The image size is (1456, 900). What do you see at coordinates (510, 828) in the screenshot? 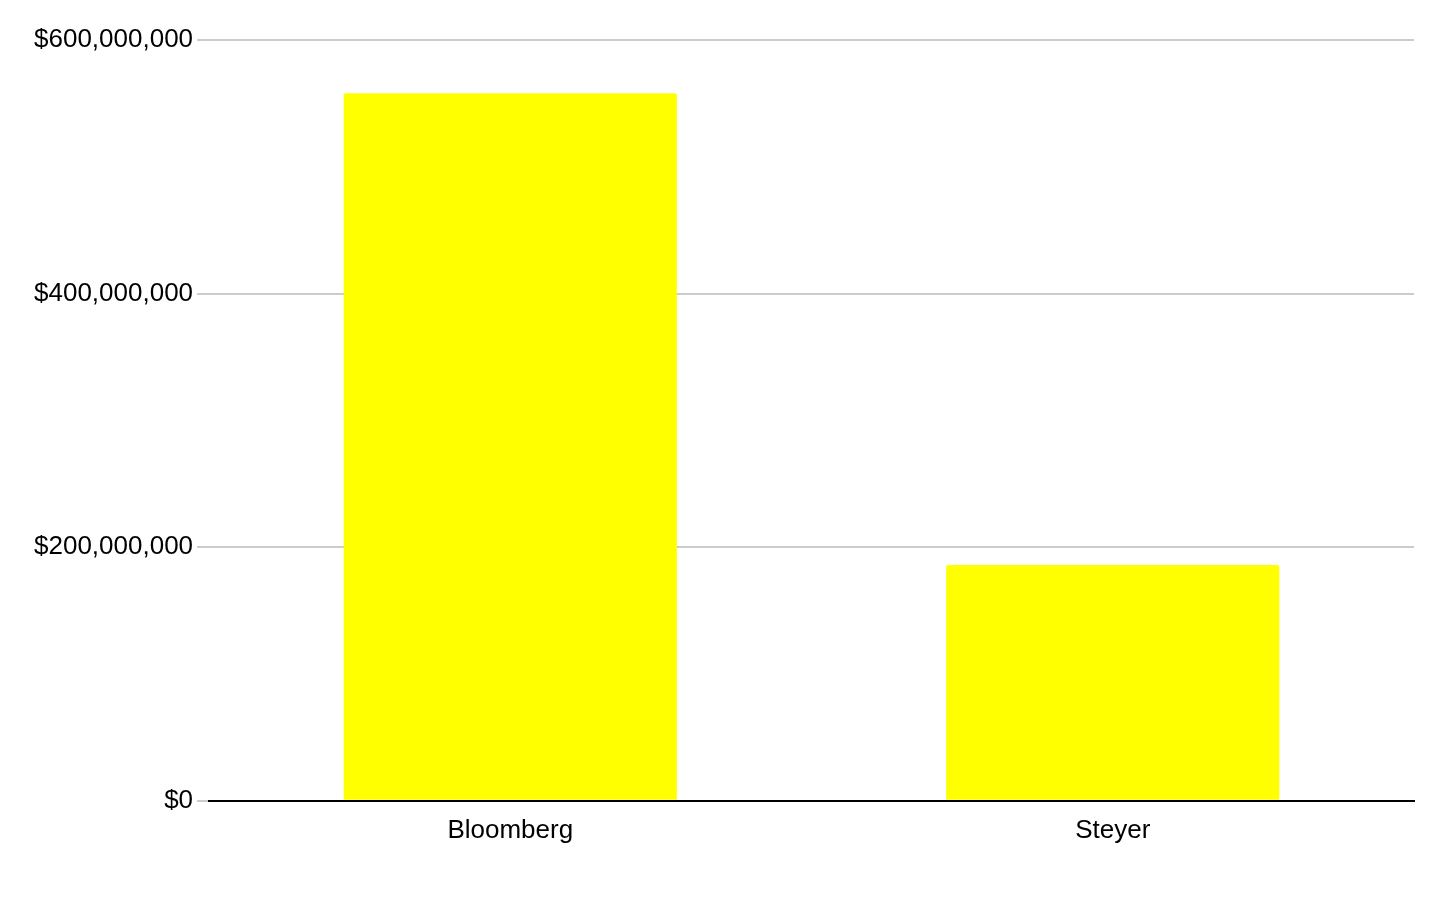
I see `x-tick-label: Bloomberg` at bounding box center [510, 828].